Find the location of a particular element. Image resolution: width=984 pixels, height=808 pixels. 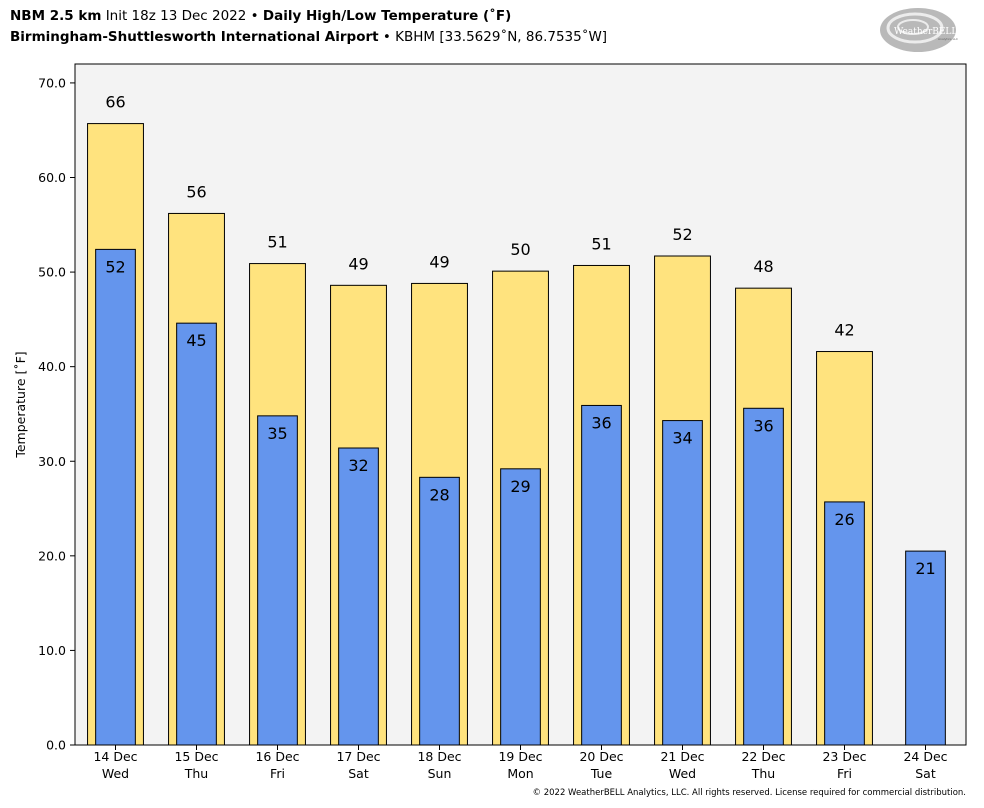

y-tick-label: 70.0 is located at coordinates (52, 82).